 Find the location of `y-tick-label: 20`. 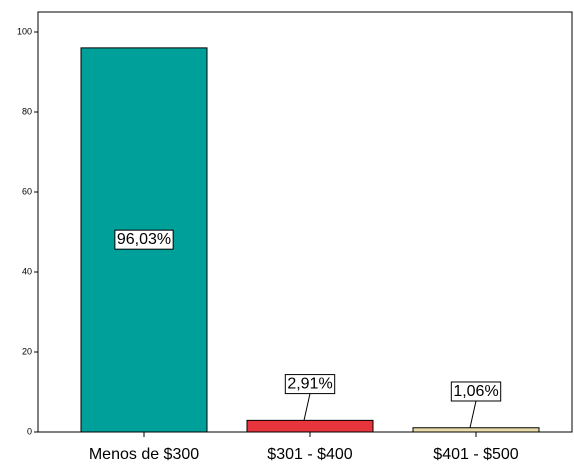

y-tick-label: 20 is located at coordinates (27, 351).